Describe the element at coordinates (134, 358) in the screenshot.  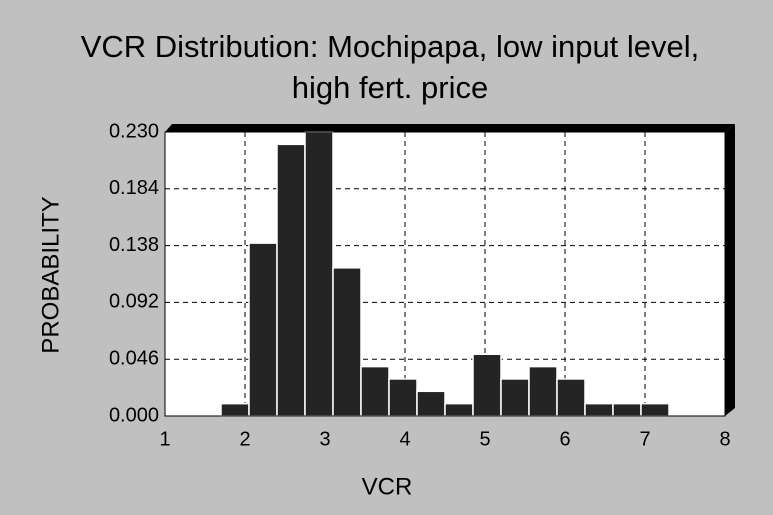
I see `y-tick-label: 0.046` at that location.